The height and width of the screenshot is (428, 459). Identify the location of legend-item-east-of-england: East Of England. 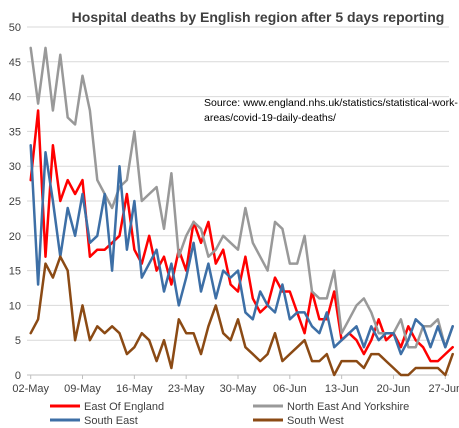
(107, 407).